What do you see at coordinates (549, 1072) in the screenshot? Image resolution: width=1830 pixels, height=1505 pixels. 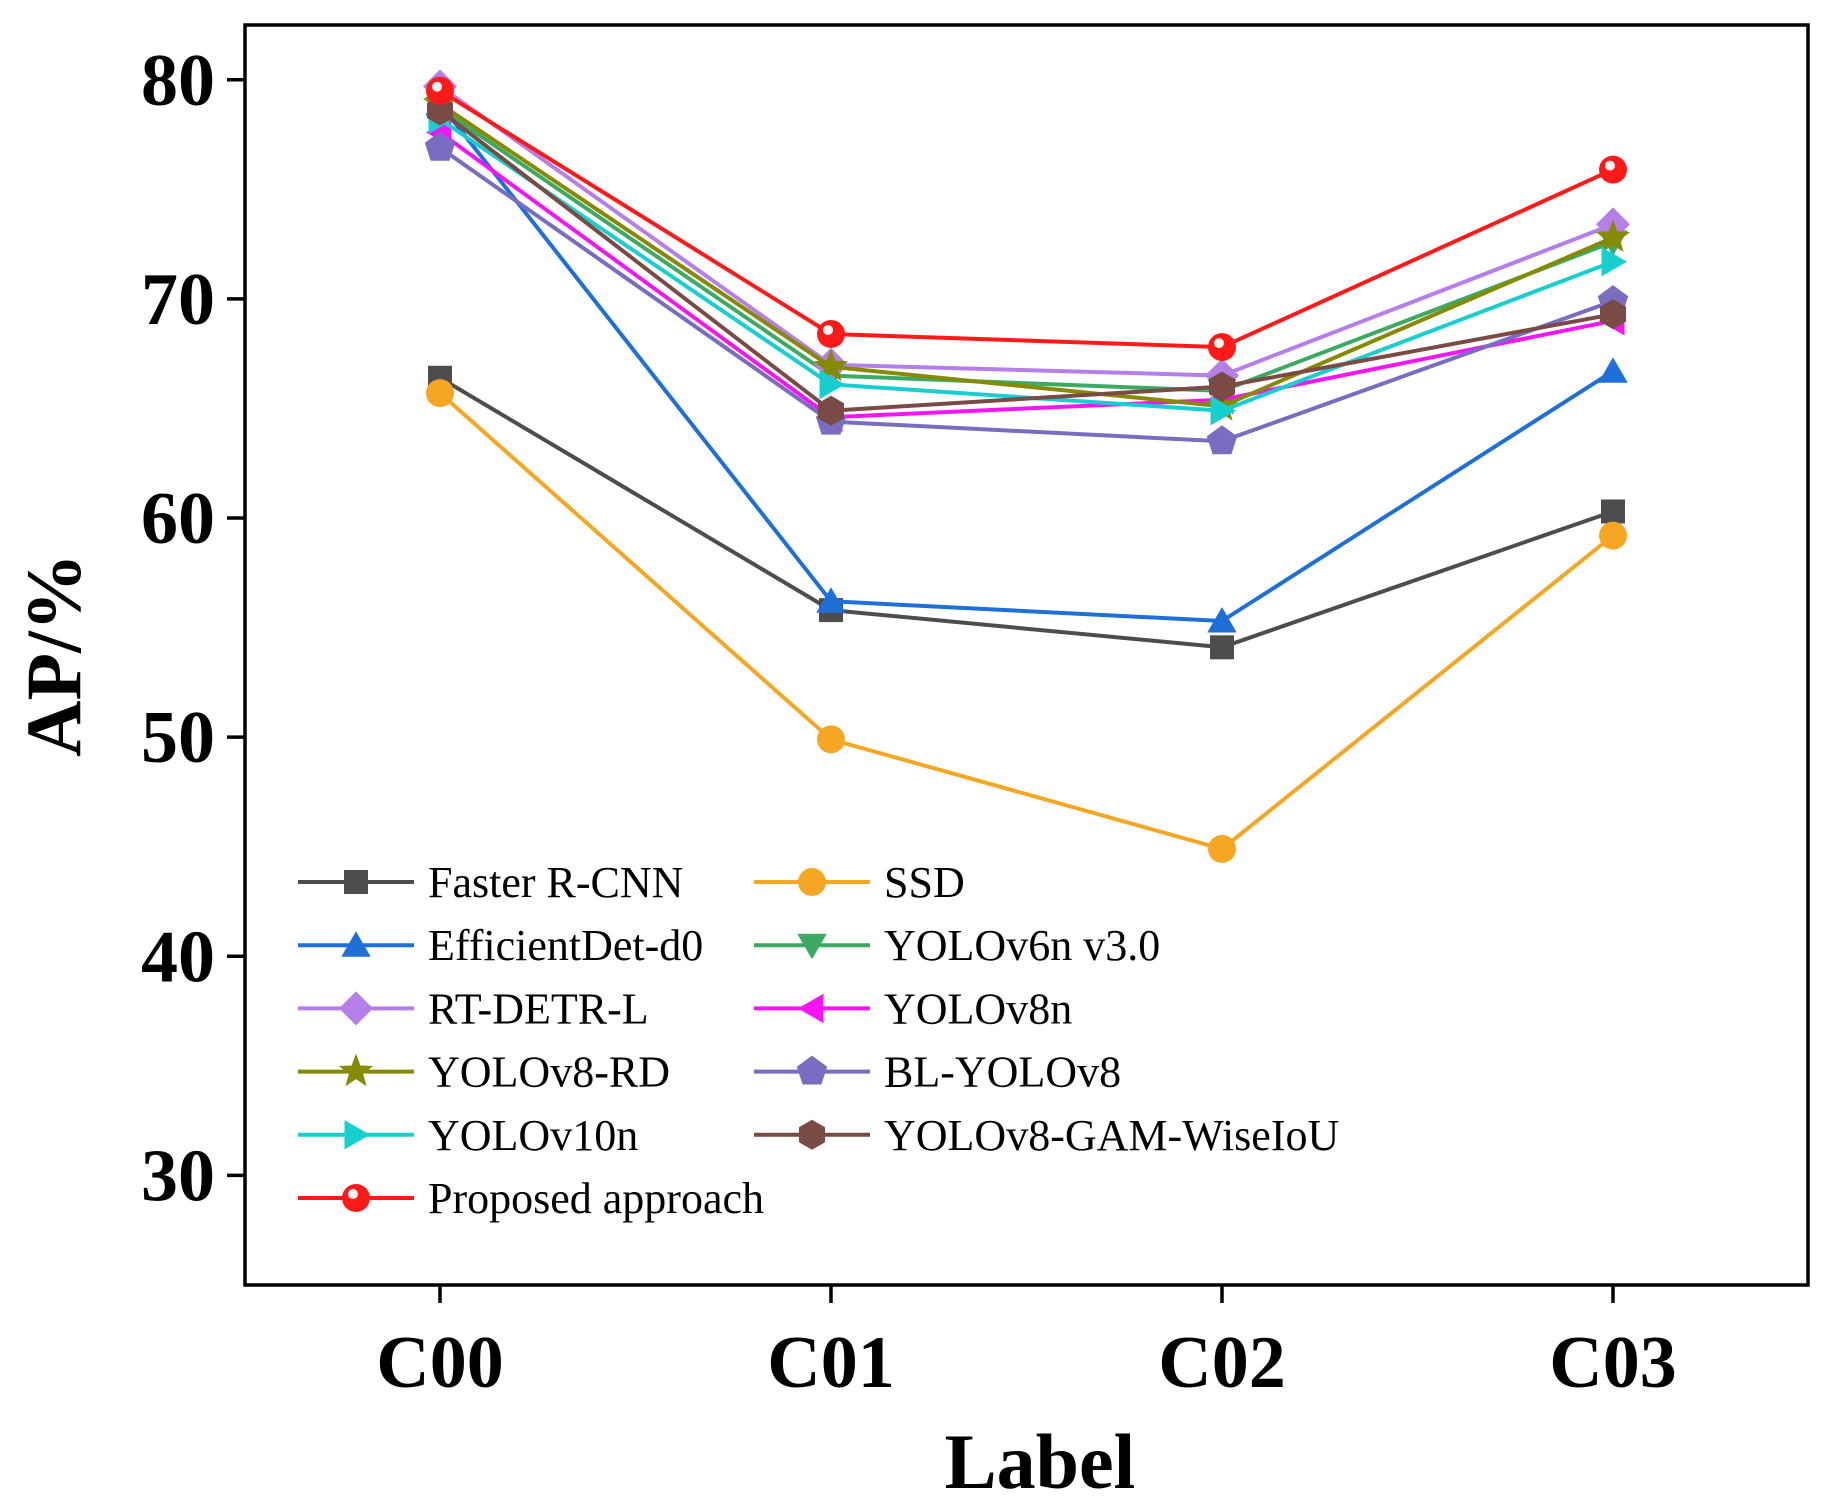 I see `legend-label: YOLOv8-RD` at bounding box center [549, 1072].